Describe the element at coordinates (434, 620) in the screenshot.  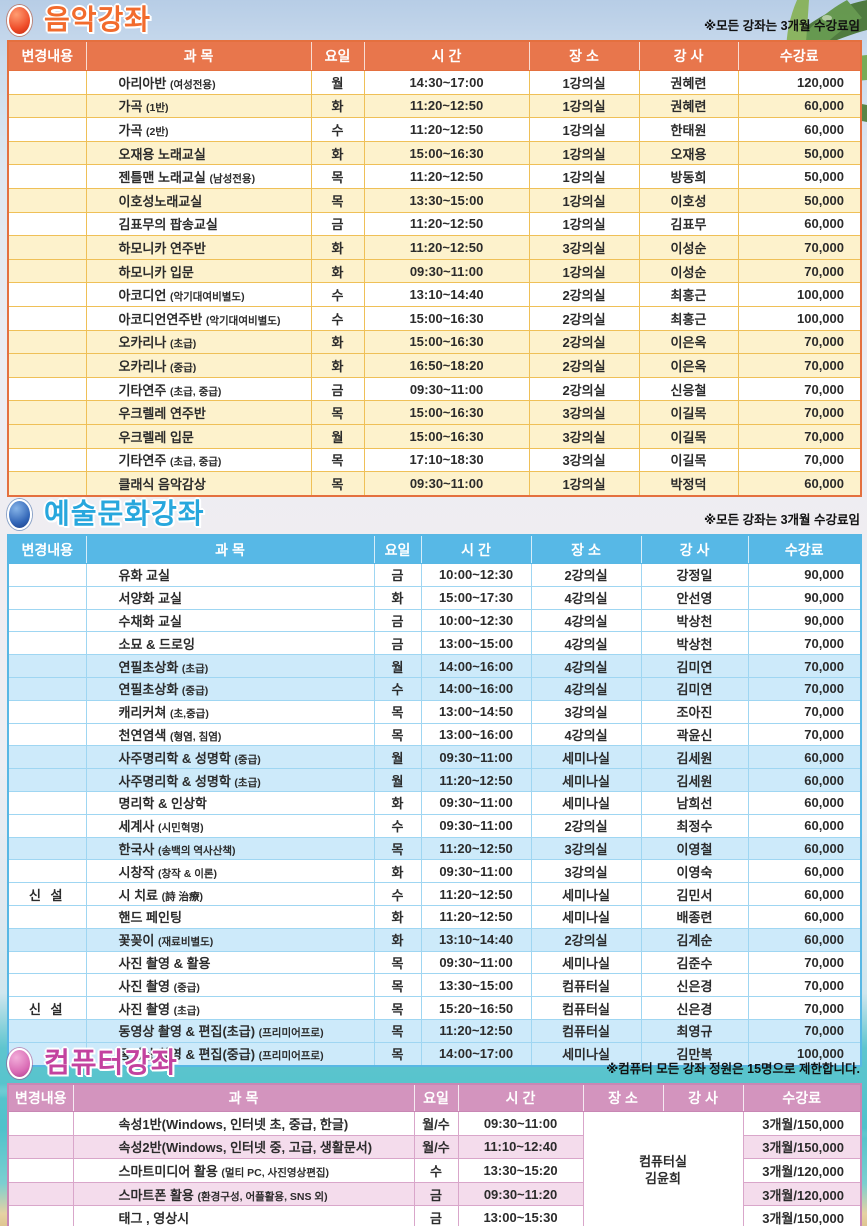
I see `course-row: 수채화 교실 금 10:00~12:30 4강의실 박상천 90,000` at that location.